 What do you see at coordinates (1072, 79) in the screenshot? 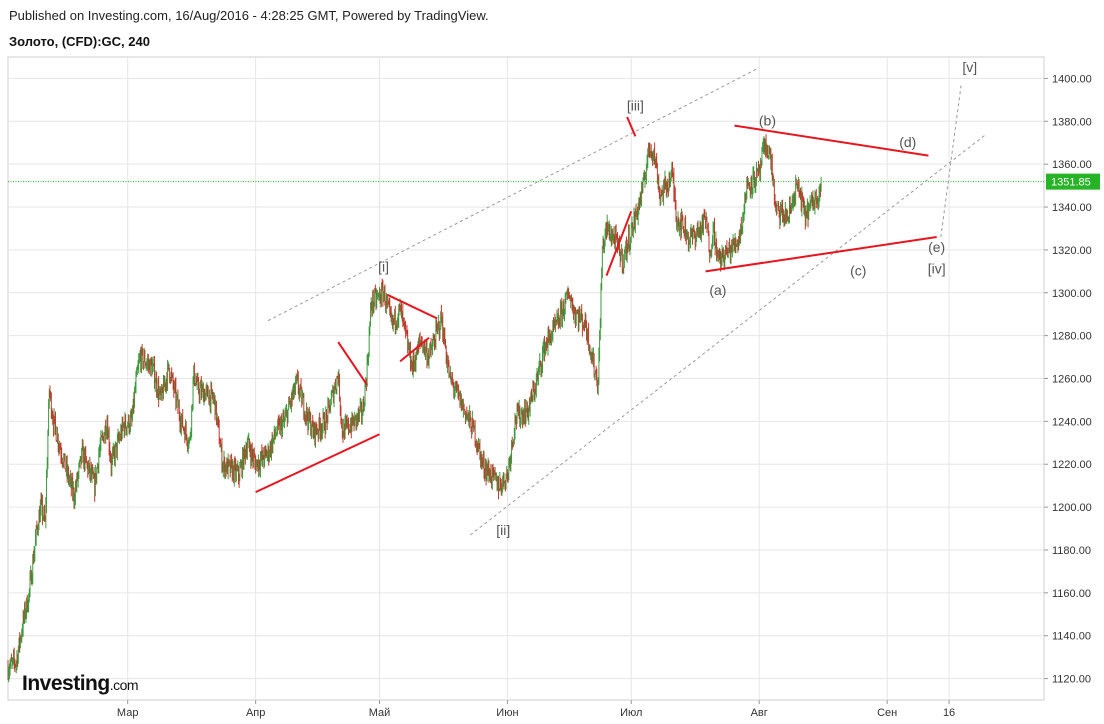
I see `y-tick-label: 1400.00` at bounding box center [1072, 79].